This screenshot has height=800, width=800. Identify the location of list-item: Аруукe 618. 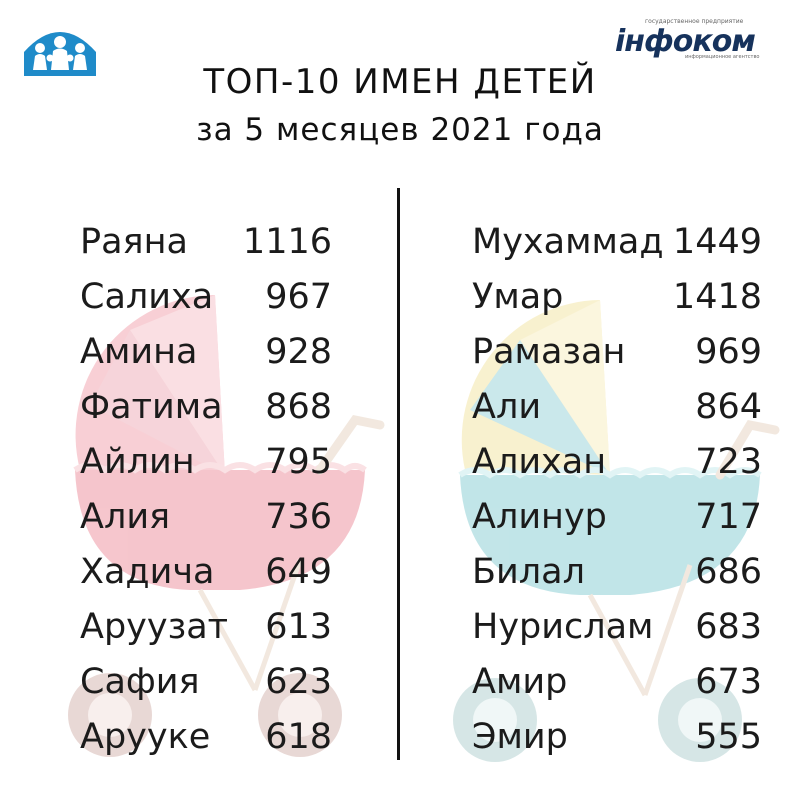
(210, 737).